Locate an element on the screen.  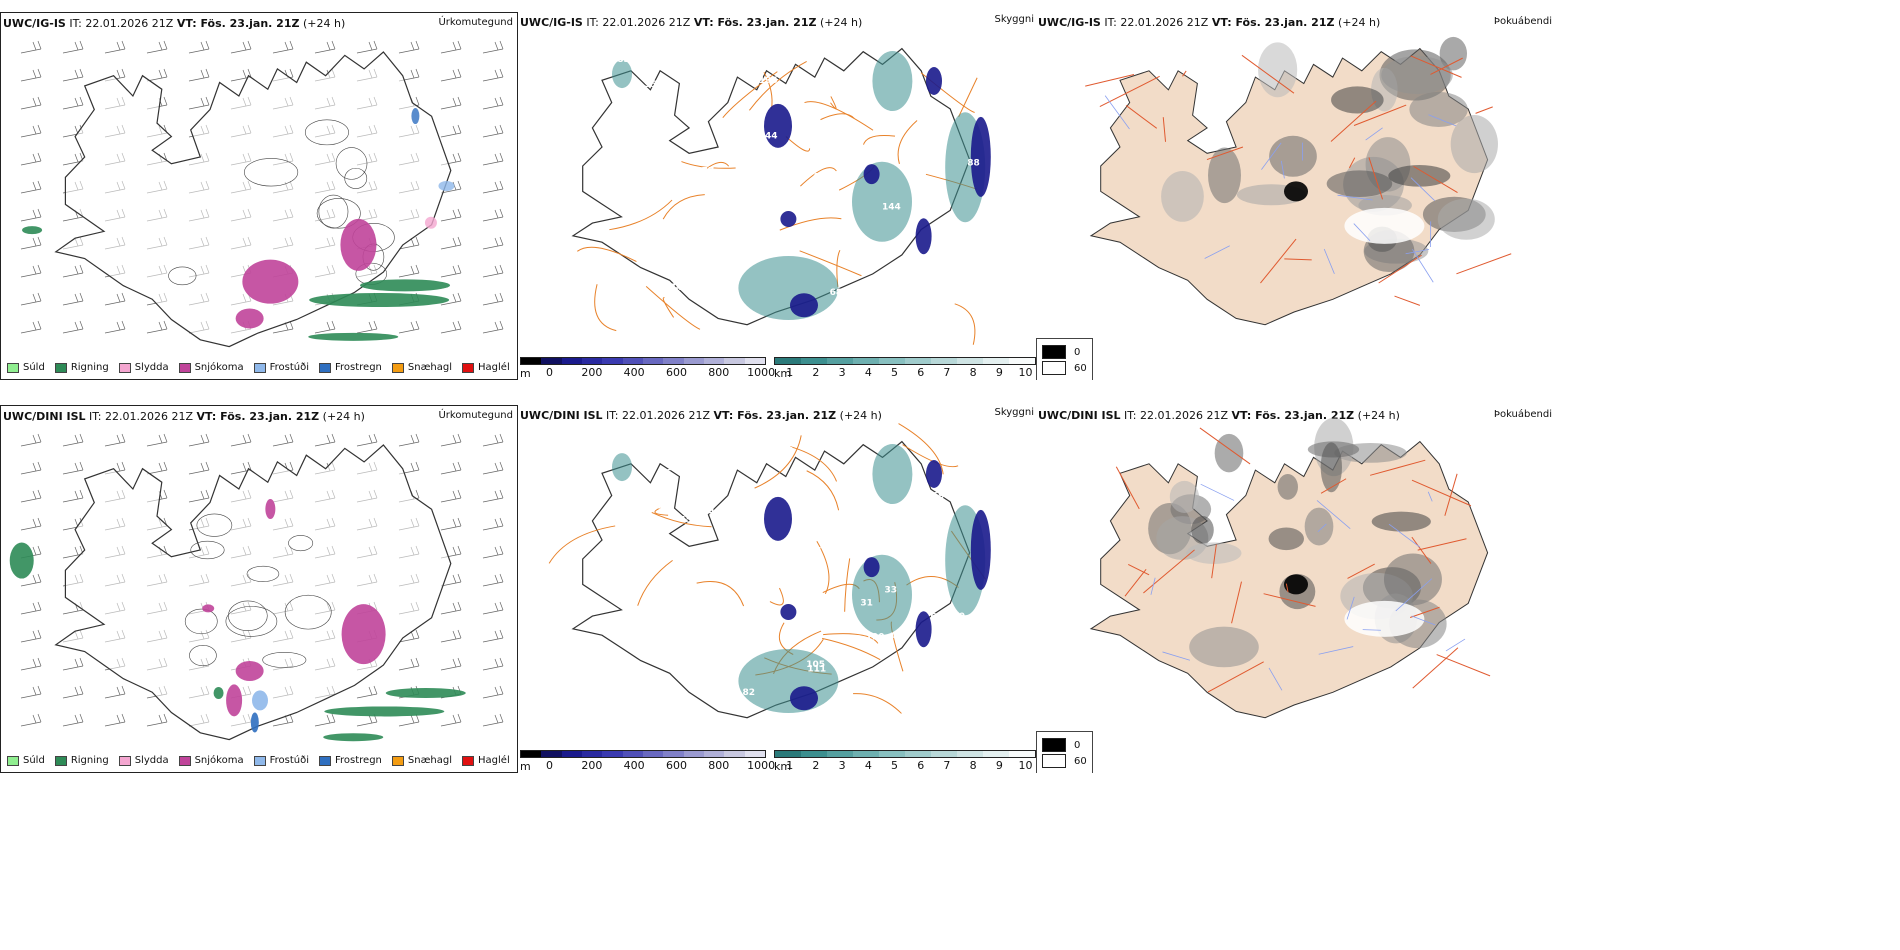
legend-label: Súld is located at coordinates (34, 367).